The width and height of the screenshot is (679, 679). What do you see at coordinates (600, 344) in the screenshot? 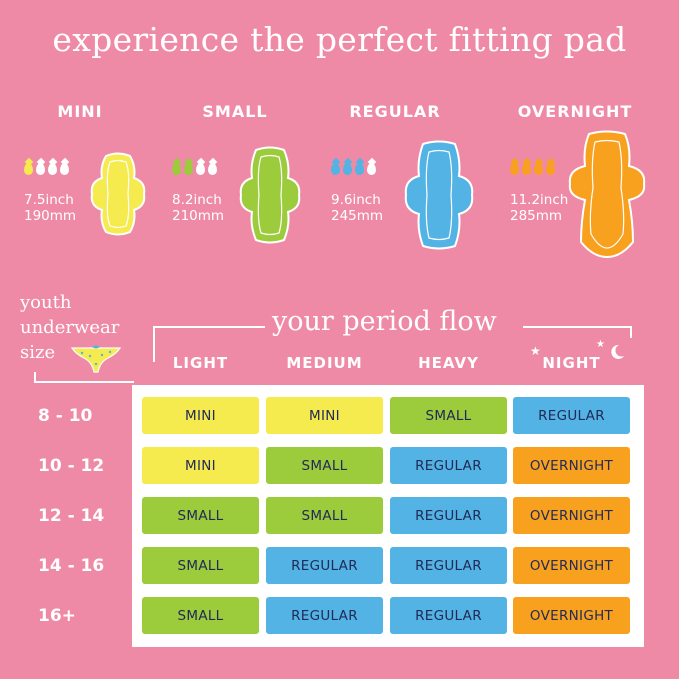
I see `star-icon-small: ★` at bounding box center [600, 344].